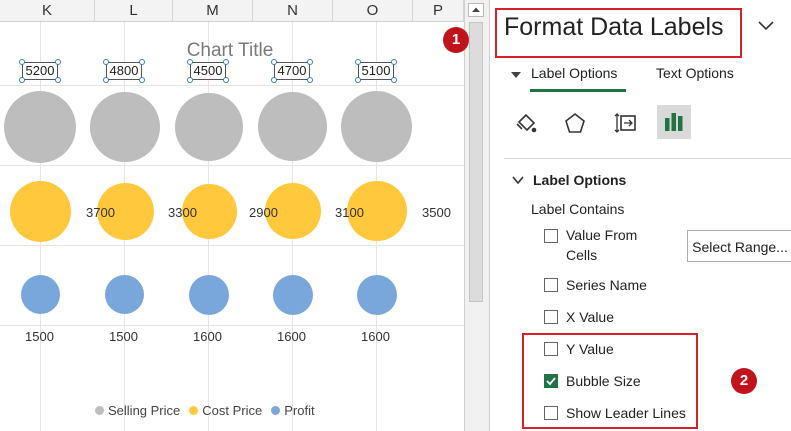 The image size is (791, 431). What do you see at coordinates (213, 11) in the screenshot?
I see `column-header-m: M` at bounding box center [213, 11].